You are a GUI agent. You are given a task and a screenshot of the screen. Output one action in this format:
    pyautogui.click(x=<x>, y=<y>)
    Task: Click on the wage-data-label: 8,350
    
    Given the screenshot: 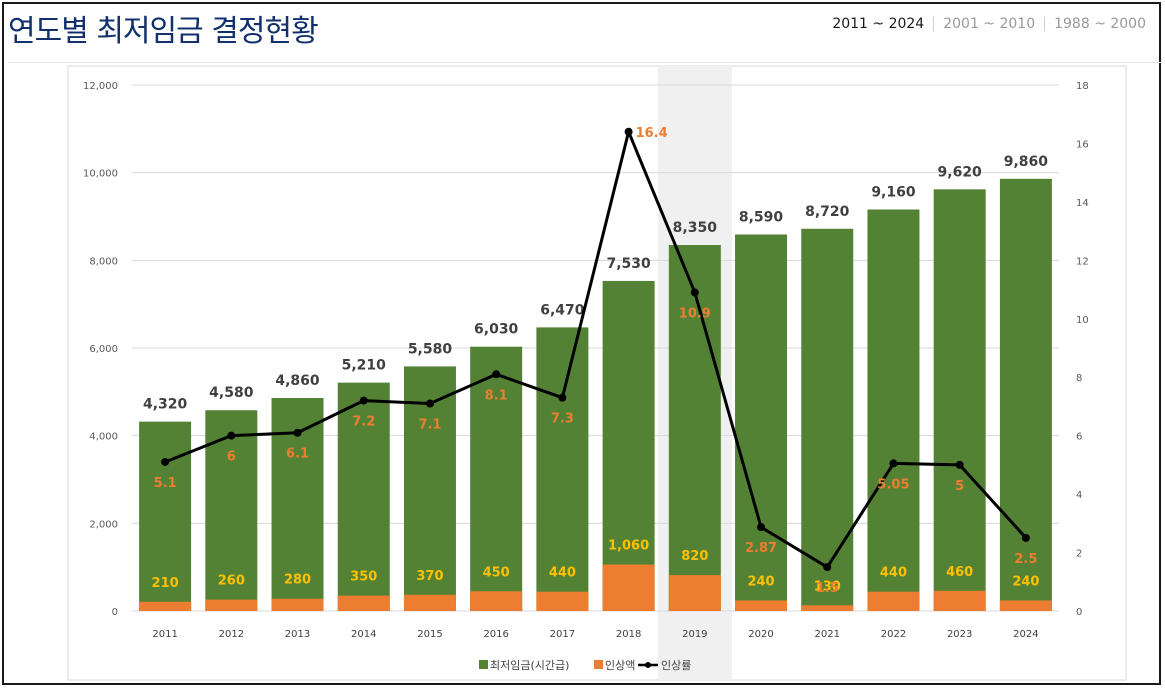 What is the action you would take?
    pyautogui.click(x=695, y=228)
    